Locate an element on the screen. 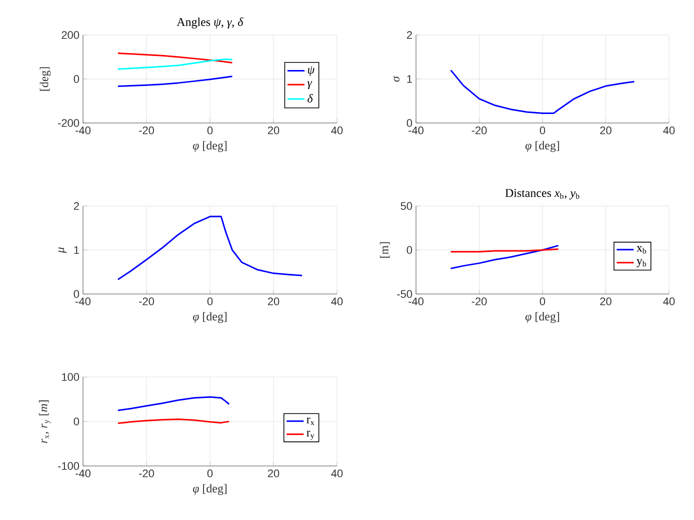  y-tick-label: 200 is located at coordinates (71, 35).